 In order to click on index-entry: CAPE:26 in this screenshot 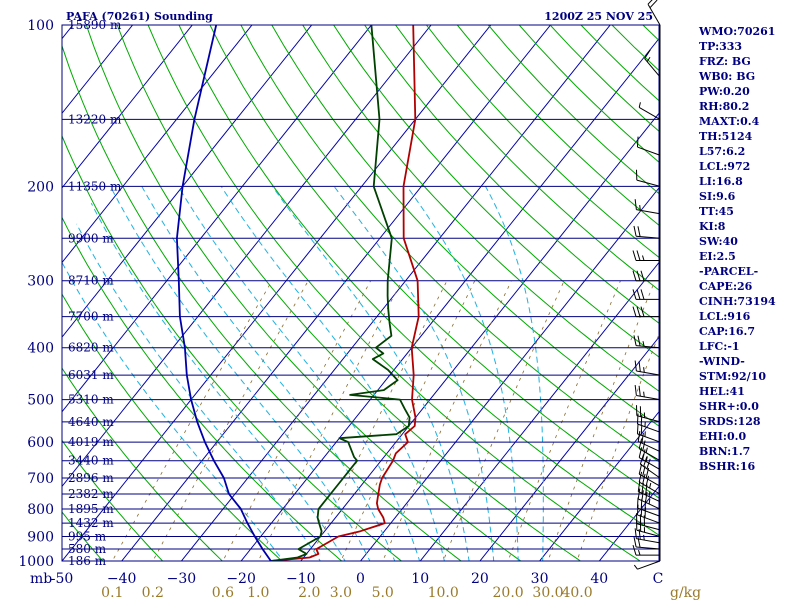, I will do `click(726, 286)`.